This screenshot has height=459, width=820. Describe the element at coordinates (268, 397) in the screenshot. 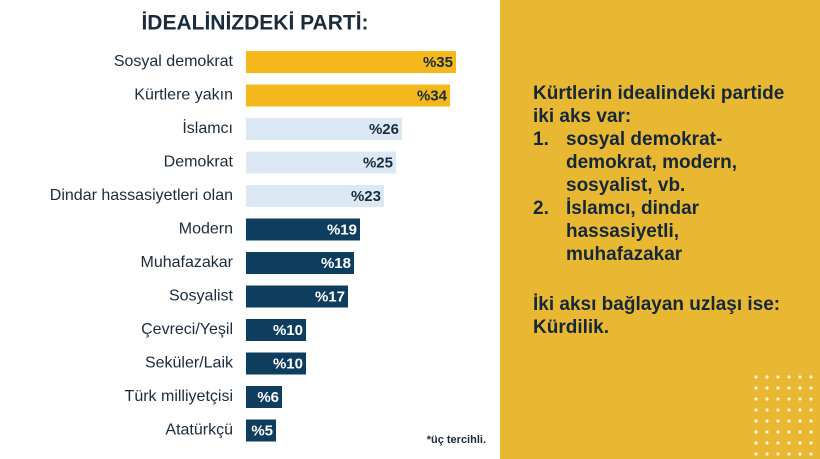

I see `value-label: %6` at that location.